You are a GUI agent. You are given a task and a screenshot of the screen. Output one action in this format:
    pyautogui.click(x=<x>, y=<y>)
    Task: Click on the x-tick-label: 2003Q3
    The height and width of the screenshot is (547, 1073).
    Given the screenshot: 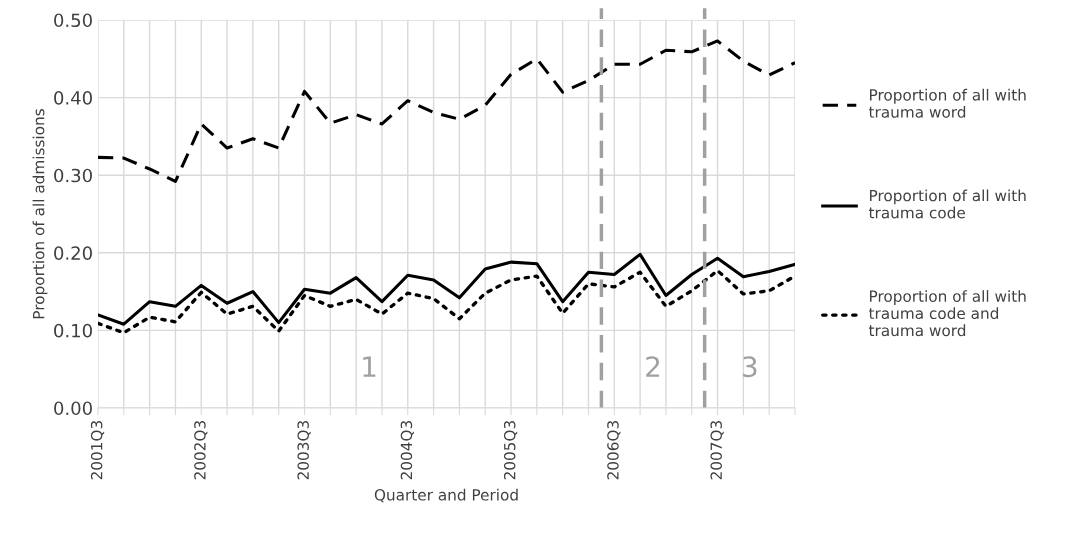 What is the action you would take?
    pyautogui.click(x=304, y=450)
    